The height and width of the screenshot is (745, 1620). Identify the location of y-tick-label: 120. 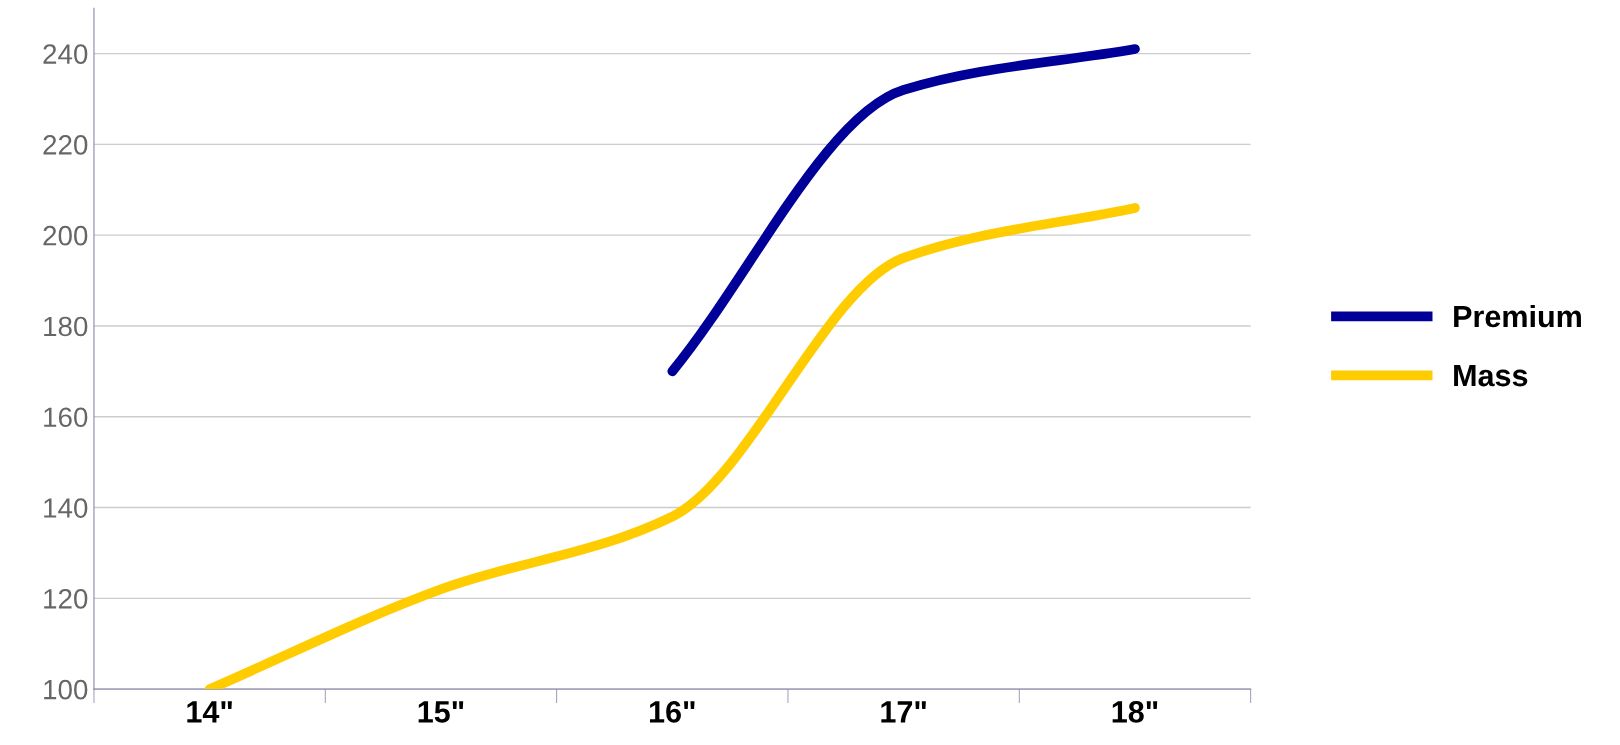
(66, 599).